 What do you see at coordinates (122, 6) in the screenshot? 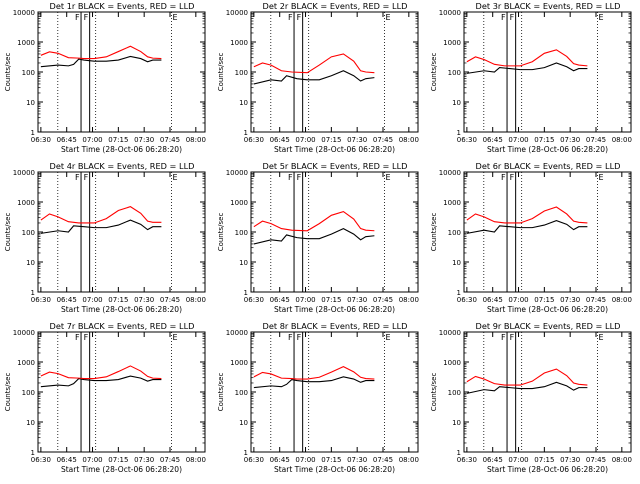
I see `chart-title: Det 1r BLACK = Events, RED = LLD` at bounding box center [122, 6].